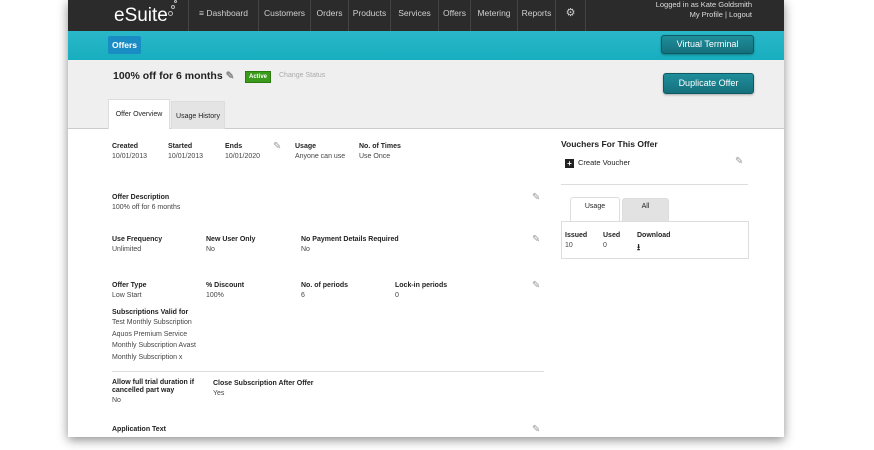  What do you see at coordinates (639, 247) in the screenshot?
I see `download-icon: ⭳` at bounding box center [639, 247].